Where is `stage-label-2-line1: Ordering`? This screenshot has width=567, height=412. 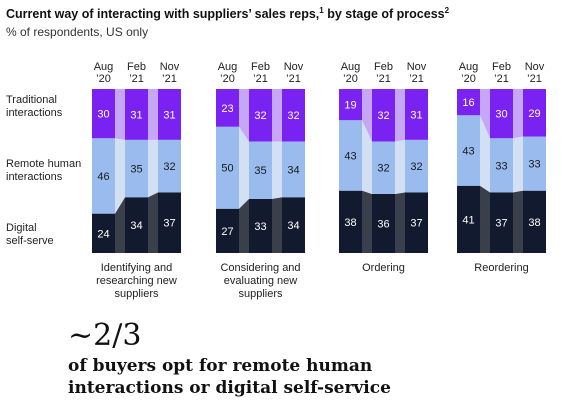
stage-label-2-line1: Ordering is located at coordinates (383, 268).